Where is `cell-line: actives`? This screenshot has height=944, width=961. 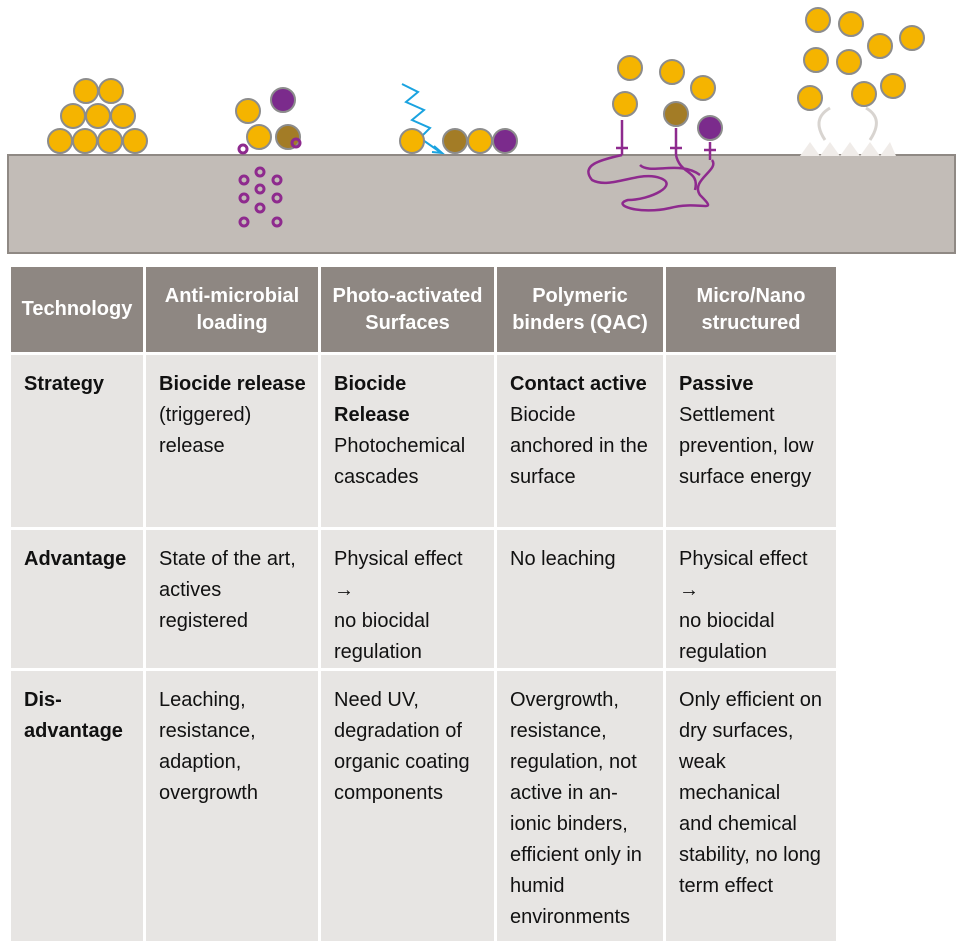
cell-line: actives is located at coordinates (190, 590).